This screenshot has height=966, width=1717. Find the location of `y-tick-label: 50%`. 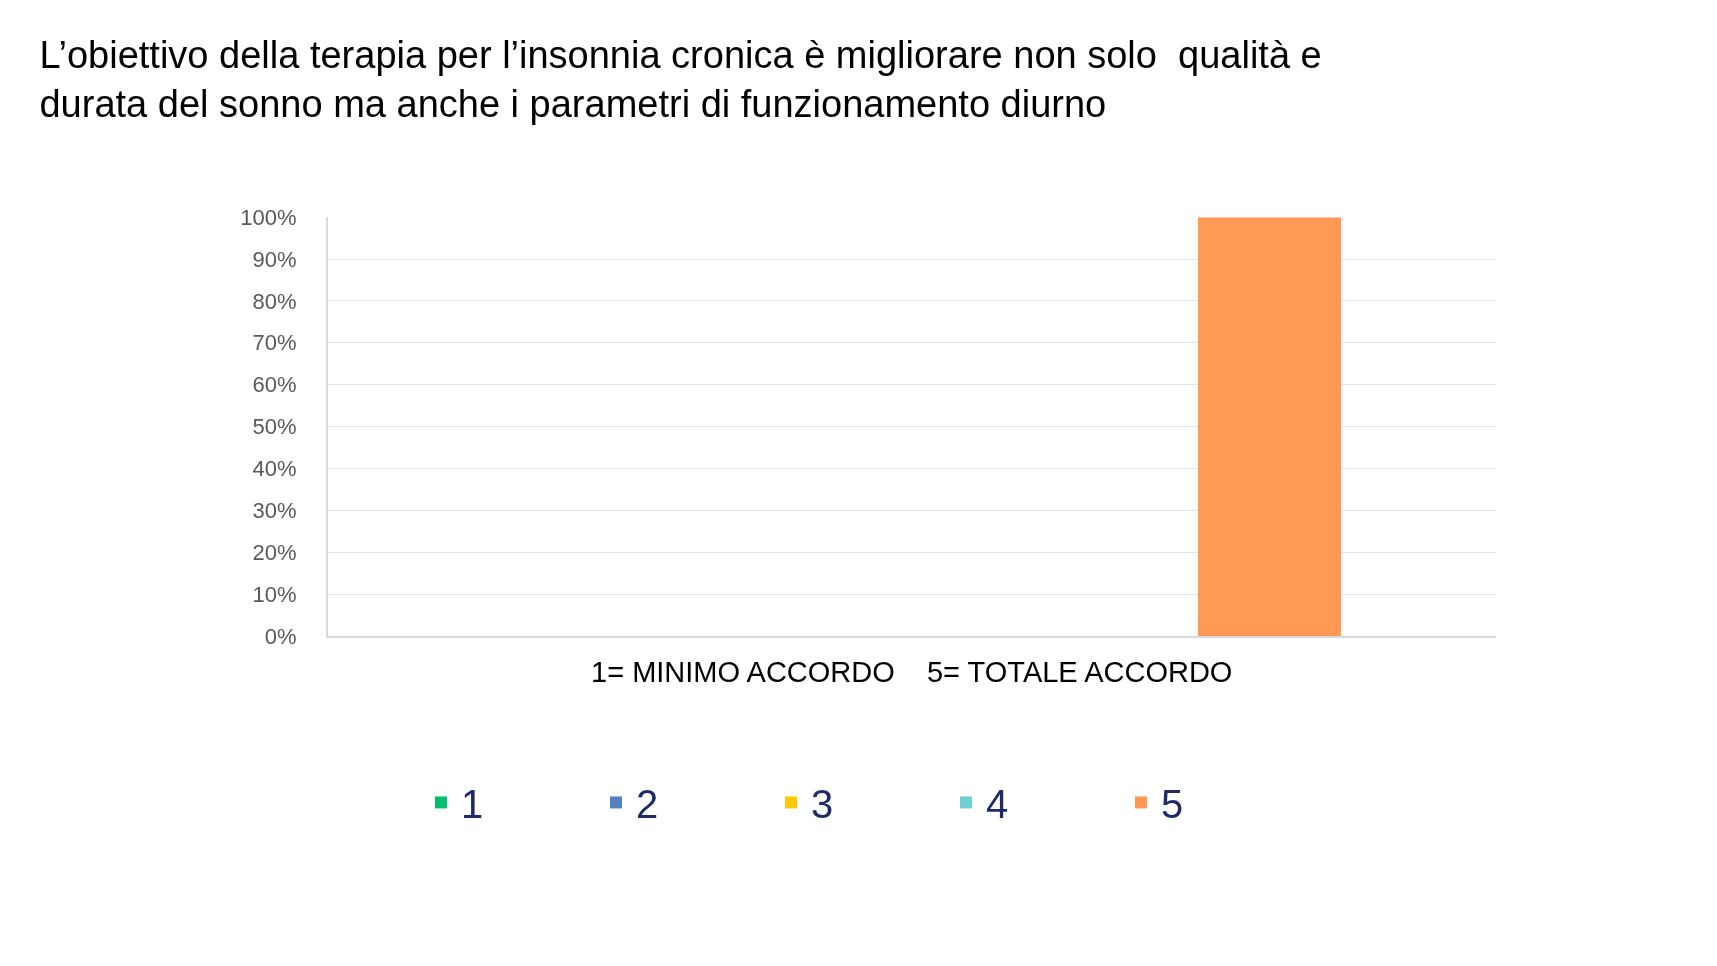

y-tick-label: 50% is located at coordinates (274, 427).